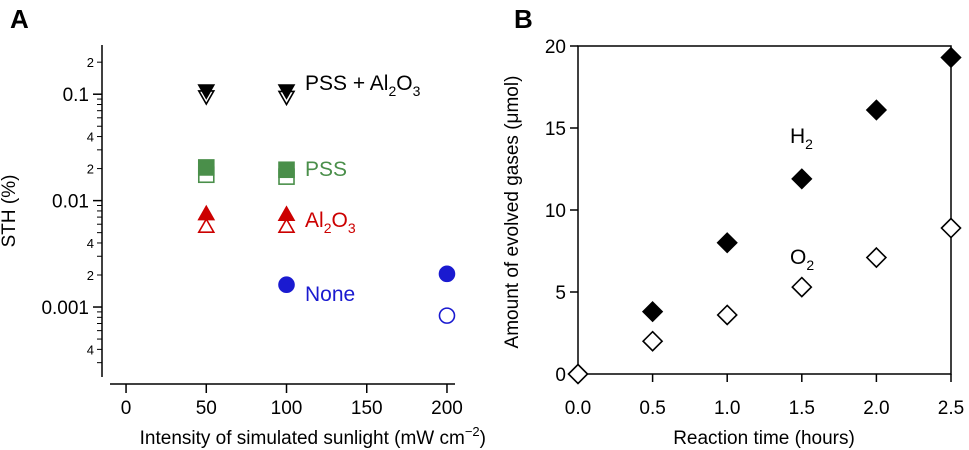  Describe the element at coordinates (951, 408) in the screenshot. I see `panel-b-x-tick-label: 2.5` at that location.